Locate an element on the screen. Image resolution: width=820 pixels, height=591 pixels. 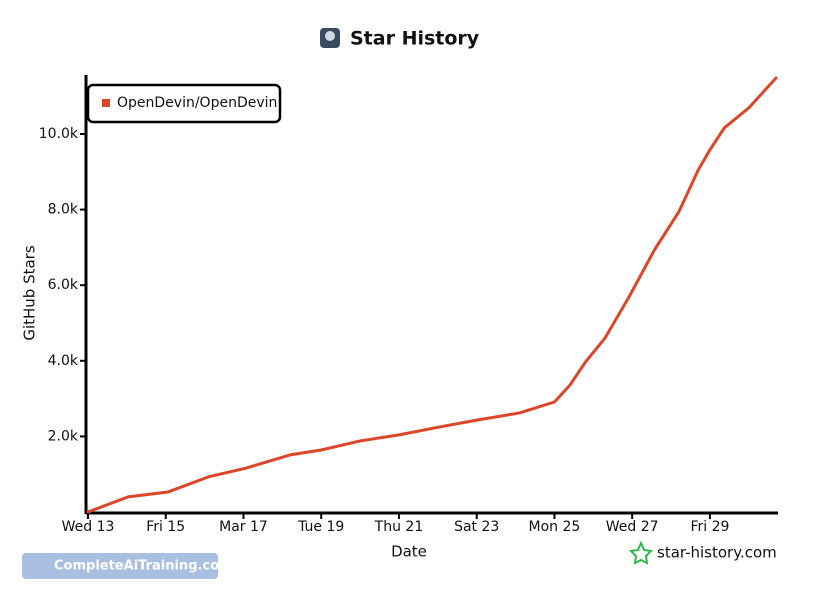
legend-label: OpenDevin/OpenDevin is located at coordinates (197, 103).